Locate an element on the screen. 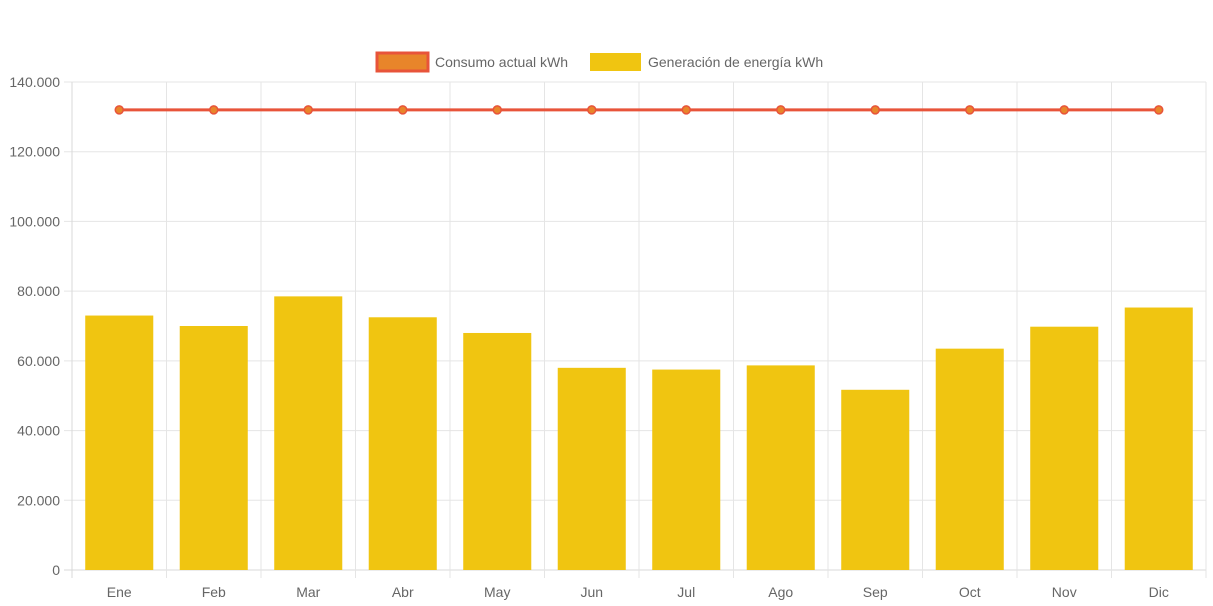 This screenshot has height=606, width=1213. y-tick-label: 140.000 is located at coordinates (34, 82).